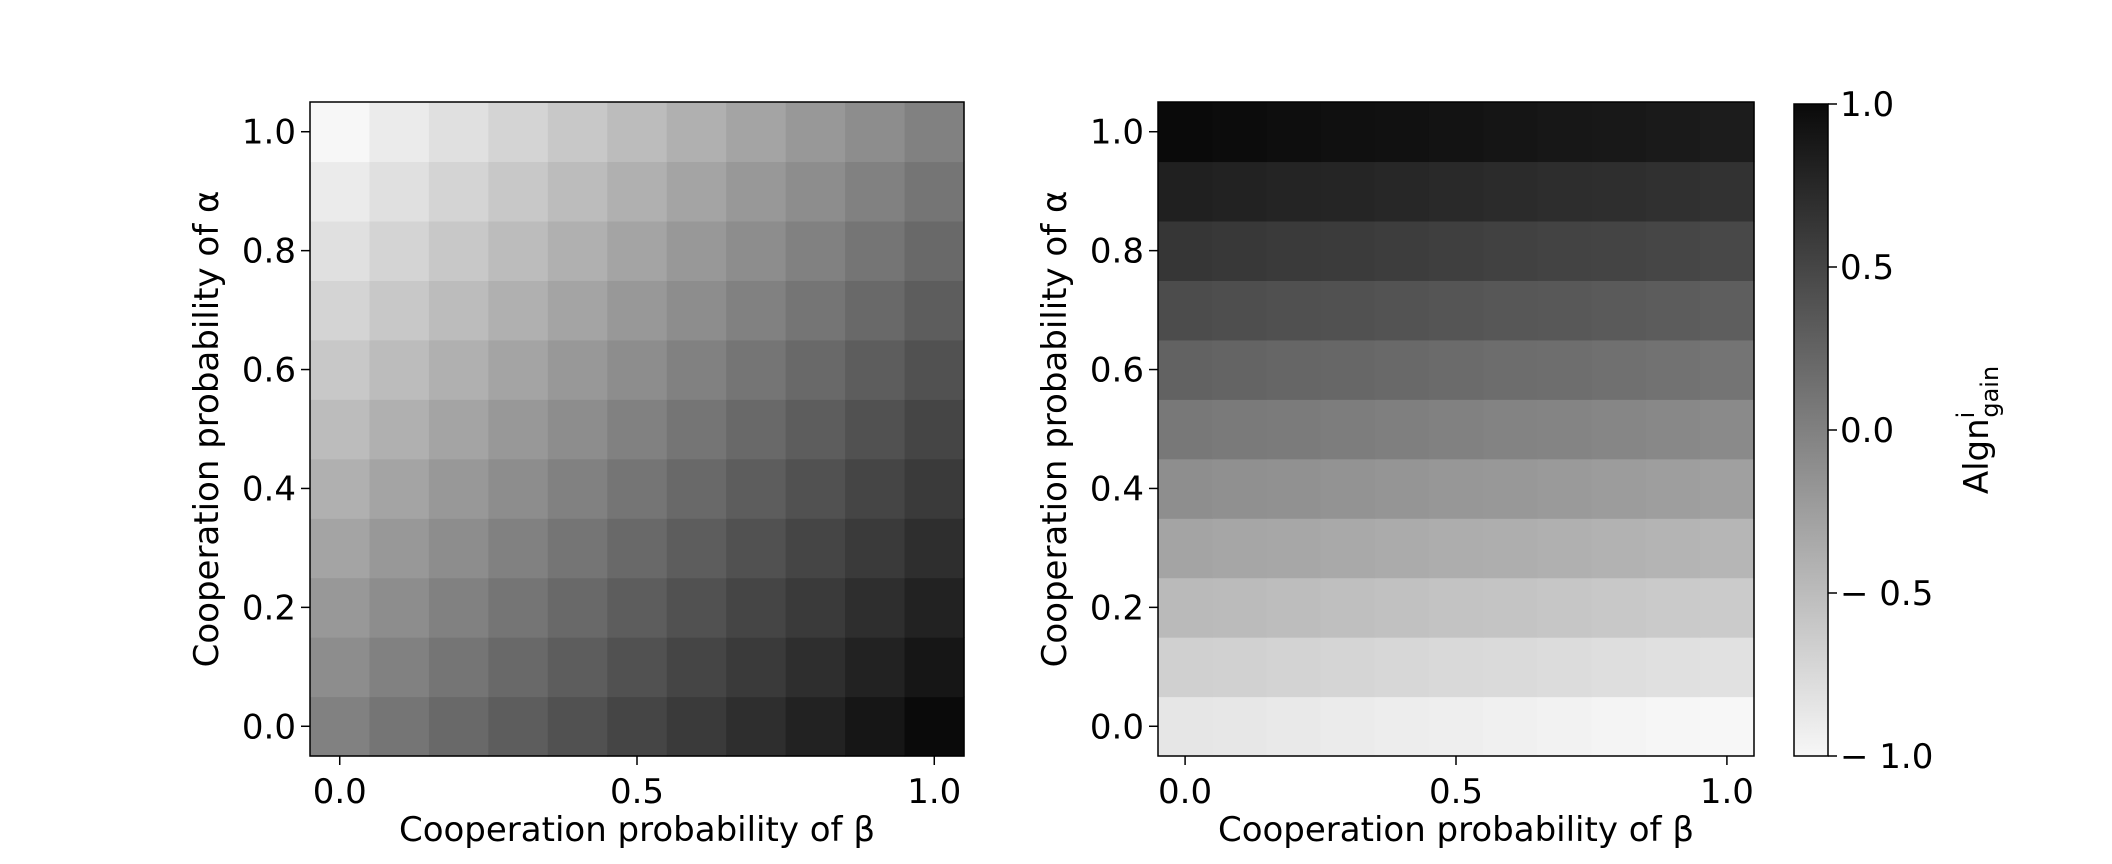  Describe the element at coordinates (1867, 268) in the screenshot. I see `colorbar-tick-label: 0.5` at that location.